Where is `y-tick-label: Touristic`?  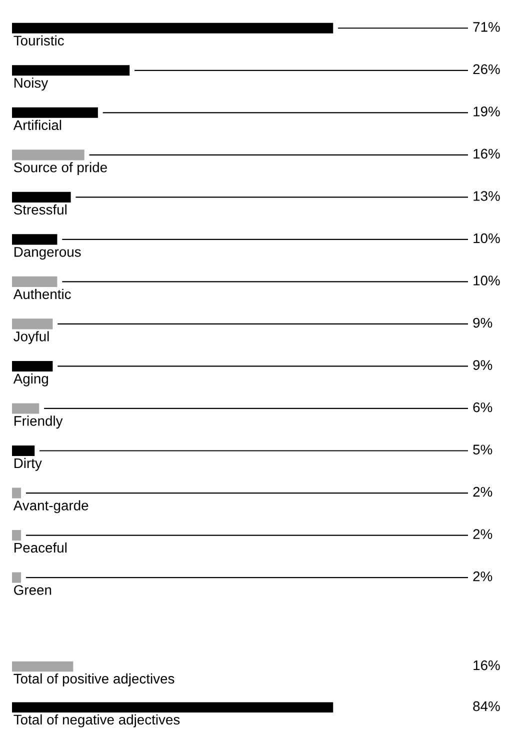
y-tick-label: Touristic is located at coordinates (39, 40).